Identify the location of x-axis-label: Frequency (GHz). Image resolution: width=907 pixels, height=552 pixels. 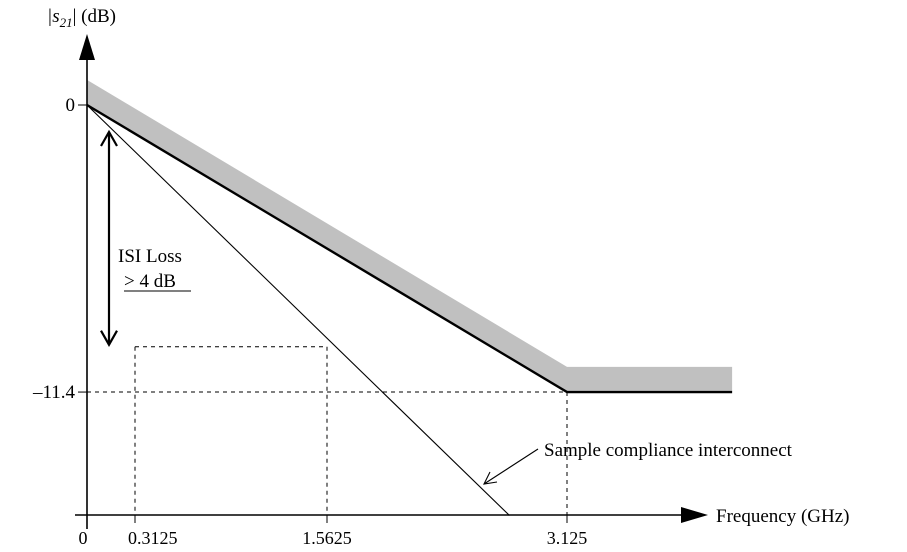
(782, 516).